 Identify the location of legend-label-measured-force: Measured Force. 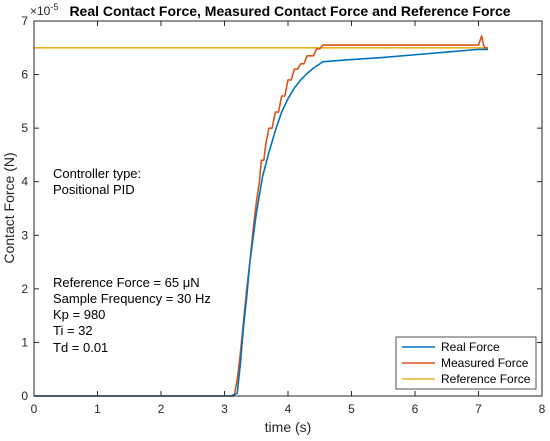
(485, 363).